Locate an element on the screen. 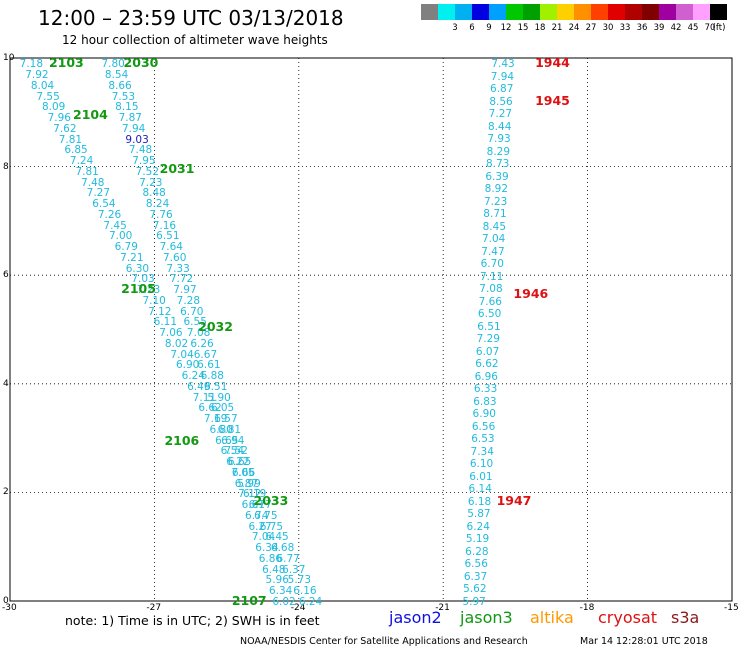 This screenshot has width=740, height=650. wave-height-value: 7.66 is located at coordinates (490, 301).